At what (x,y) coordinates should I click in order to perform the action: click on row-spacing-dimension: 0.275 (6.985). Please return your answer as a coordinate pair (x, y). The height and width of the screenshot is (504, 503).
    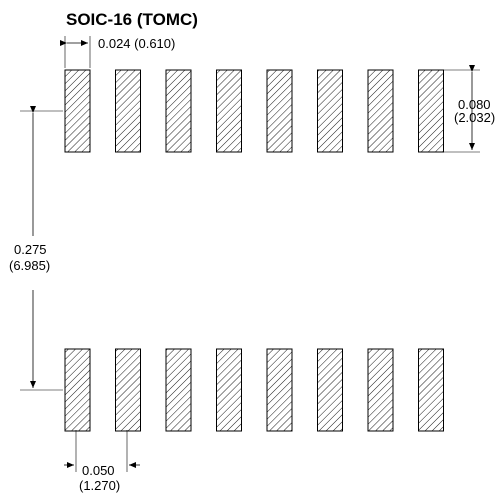
    Looking at the image, I should click on (36, 248).